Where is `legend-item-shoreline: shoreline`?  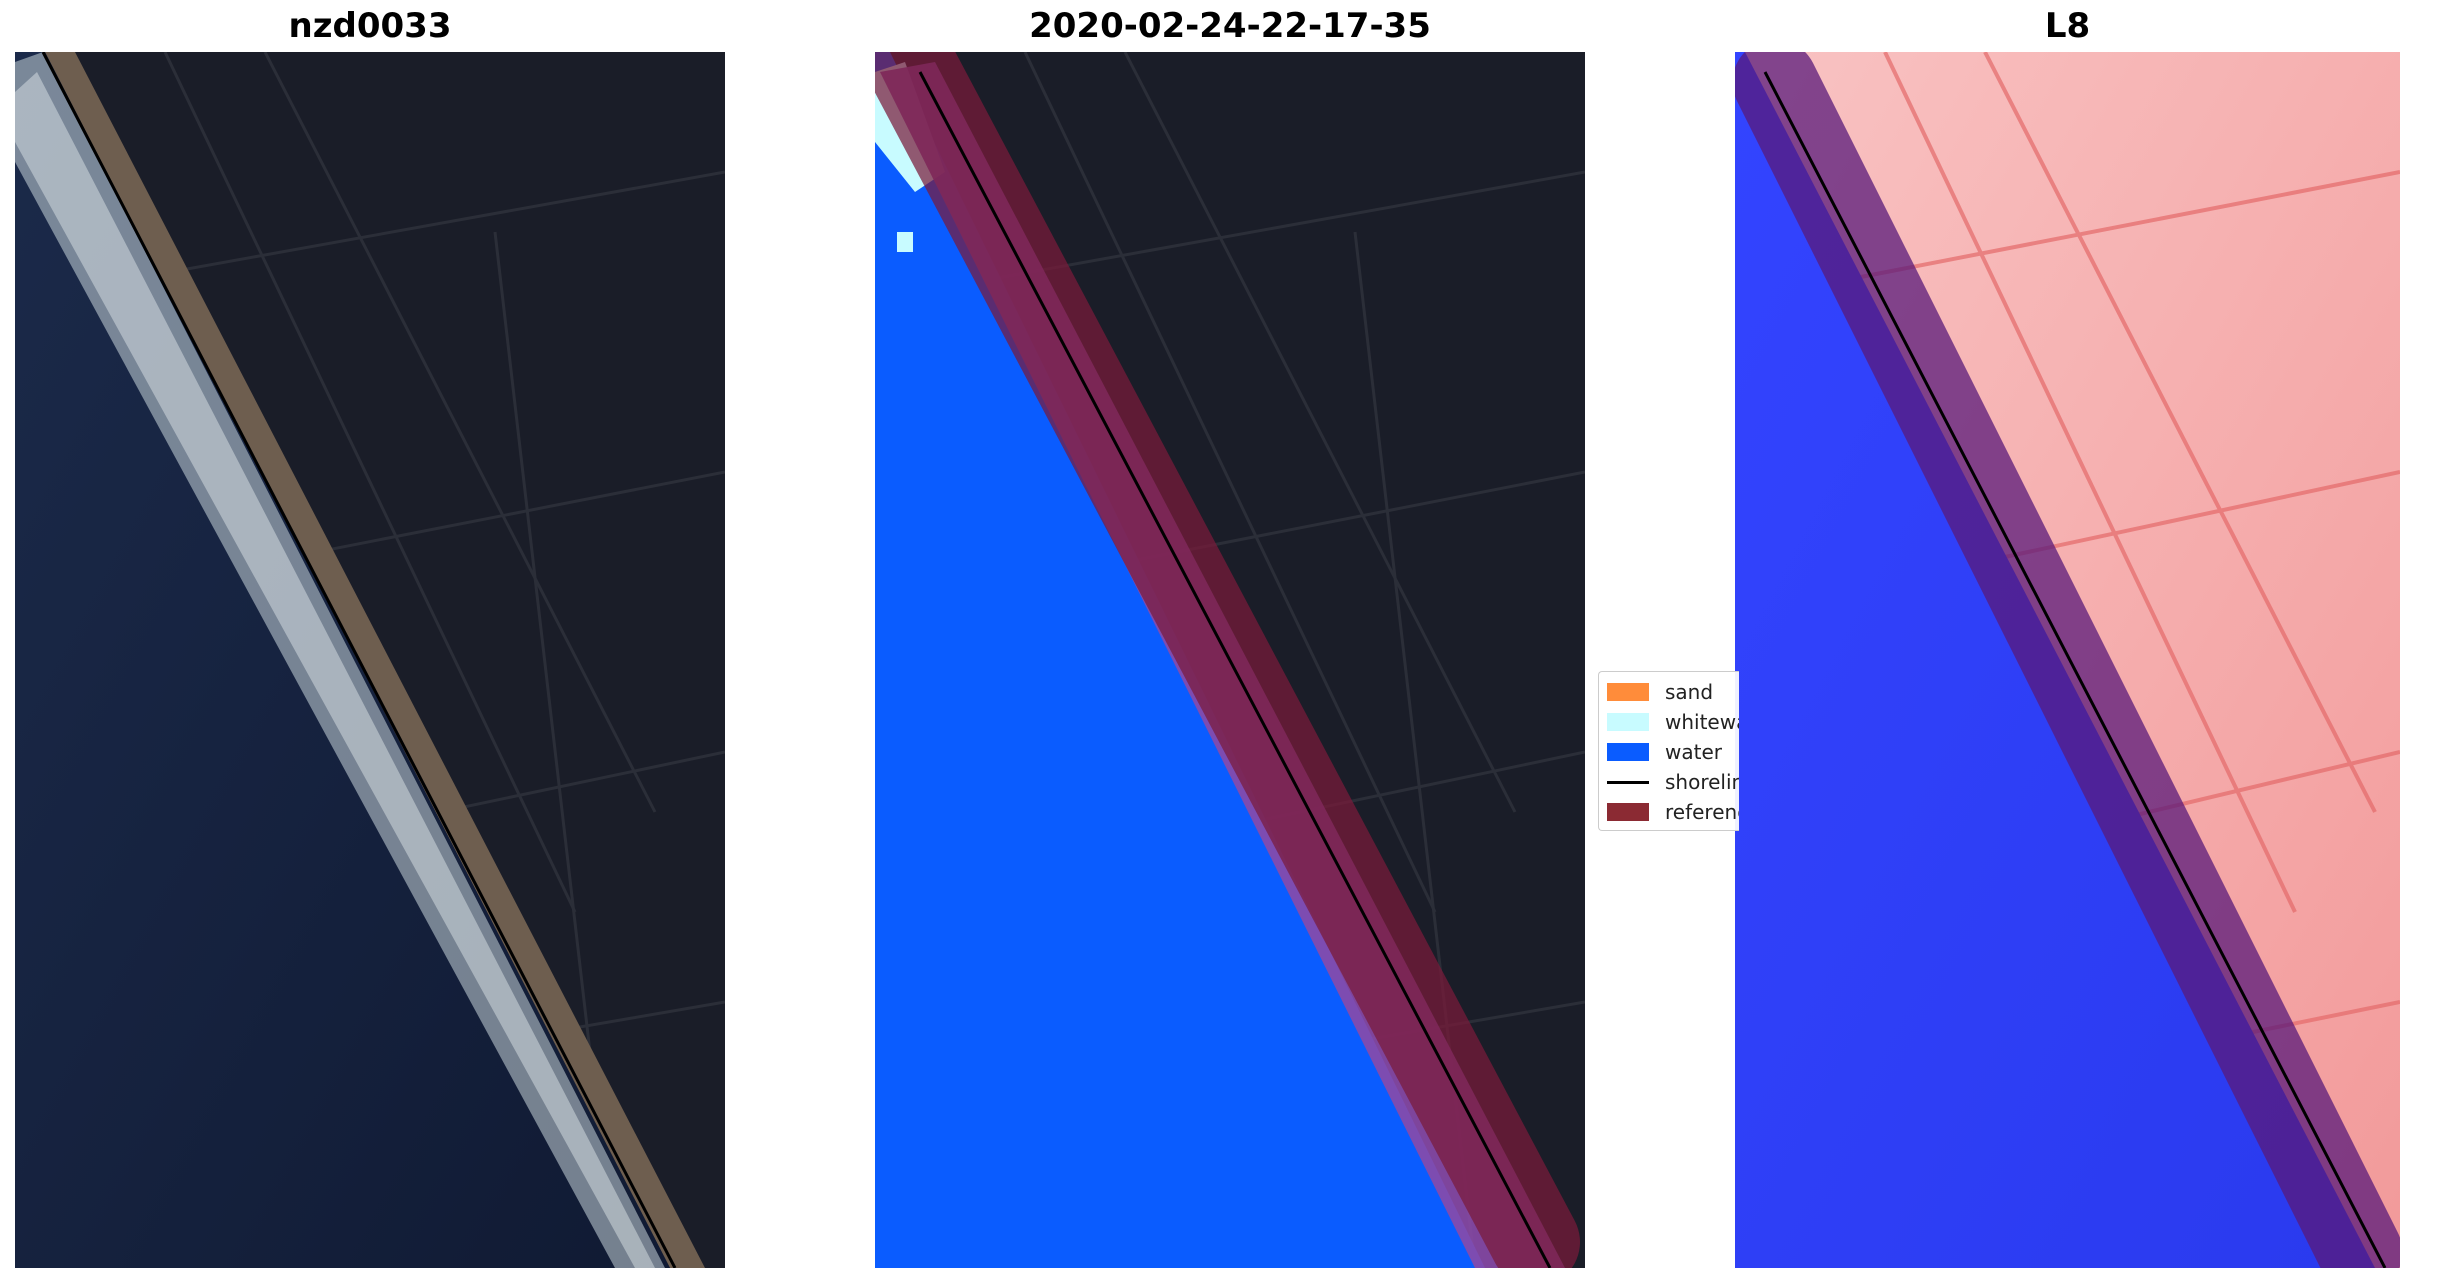
legend-item-shoreline: shoreline is located at coordinates (1673, 782).